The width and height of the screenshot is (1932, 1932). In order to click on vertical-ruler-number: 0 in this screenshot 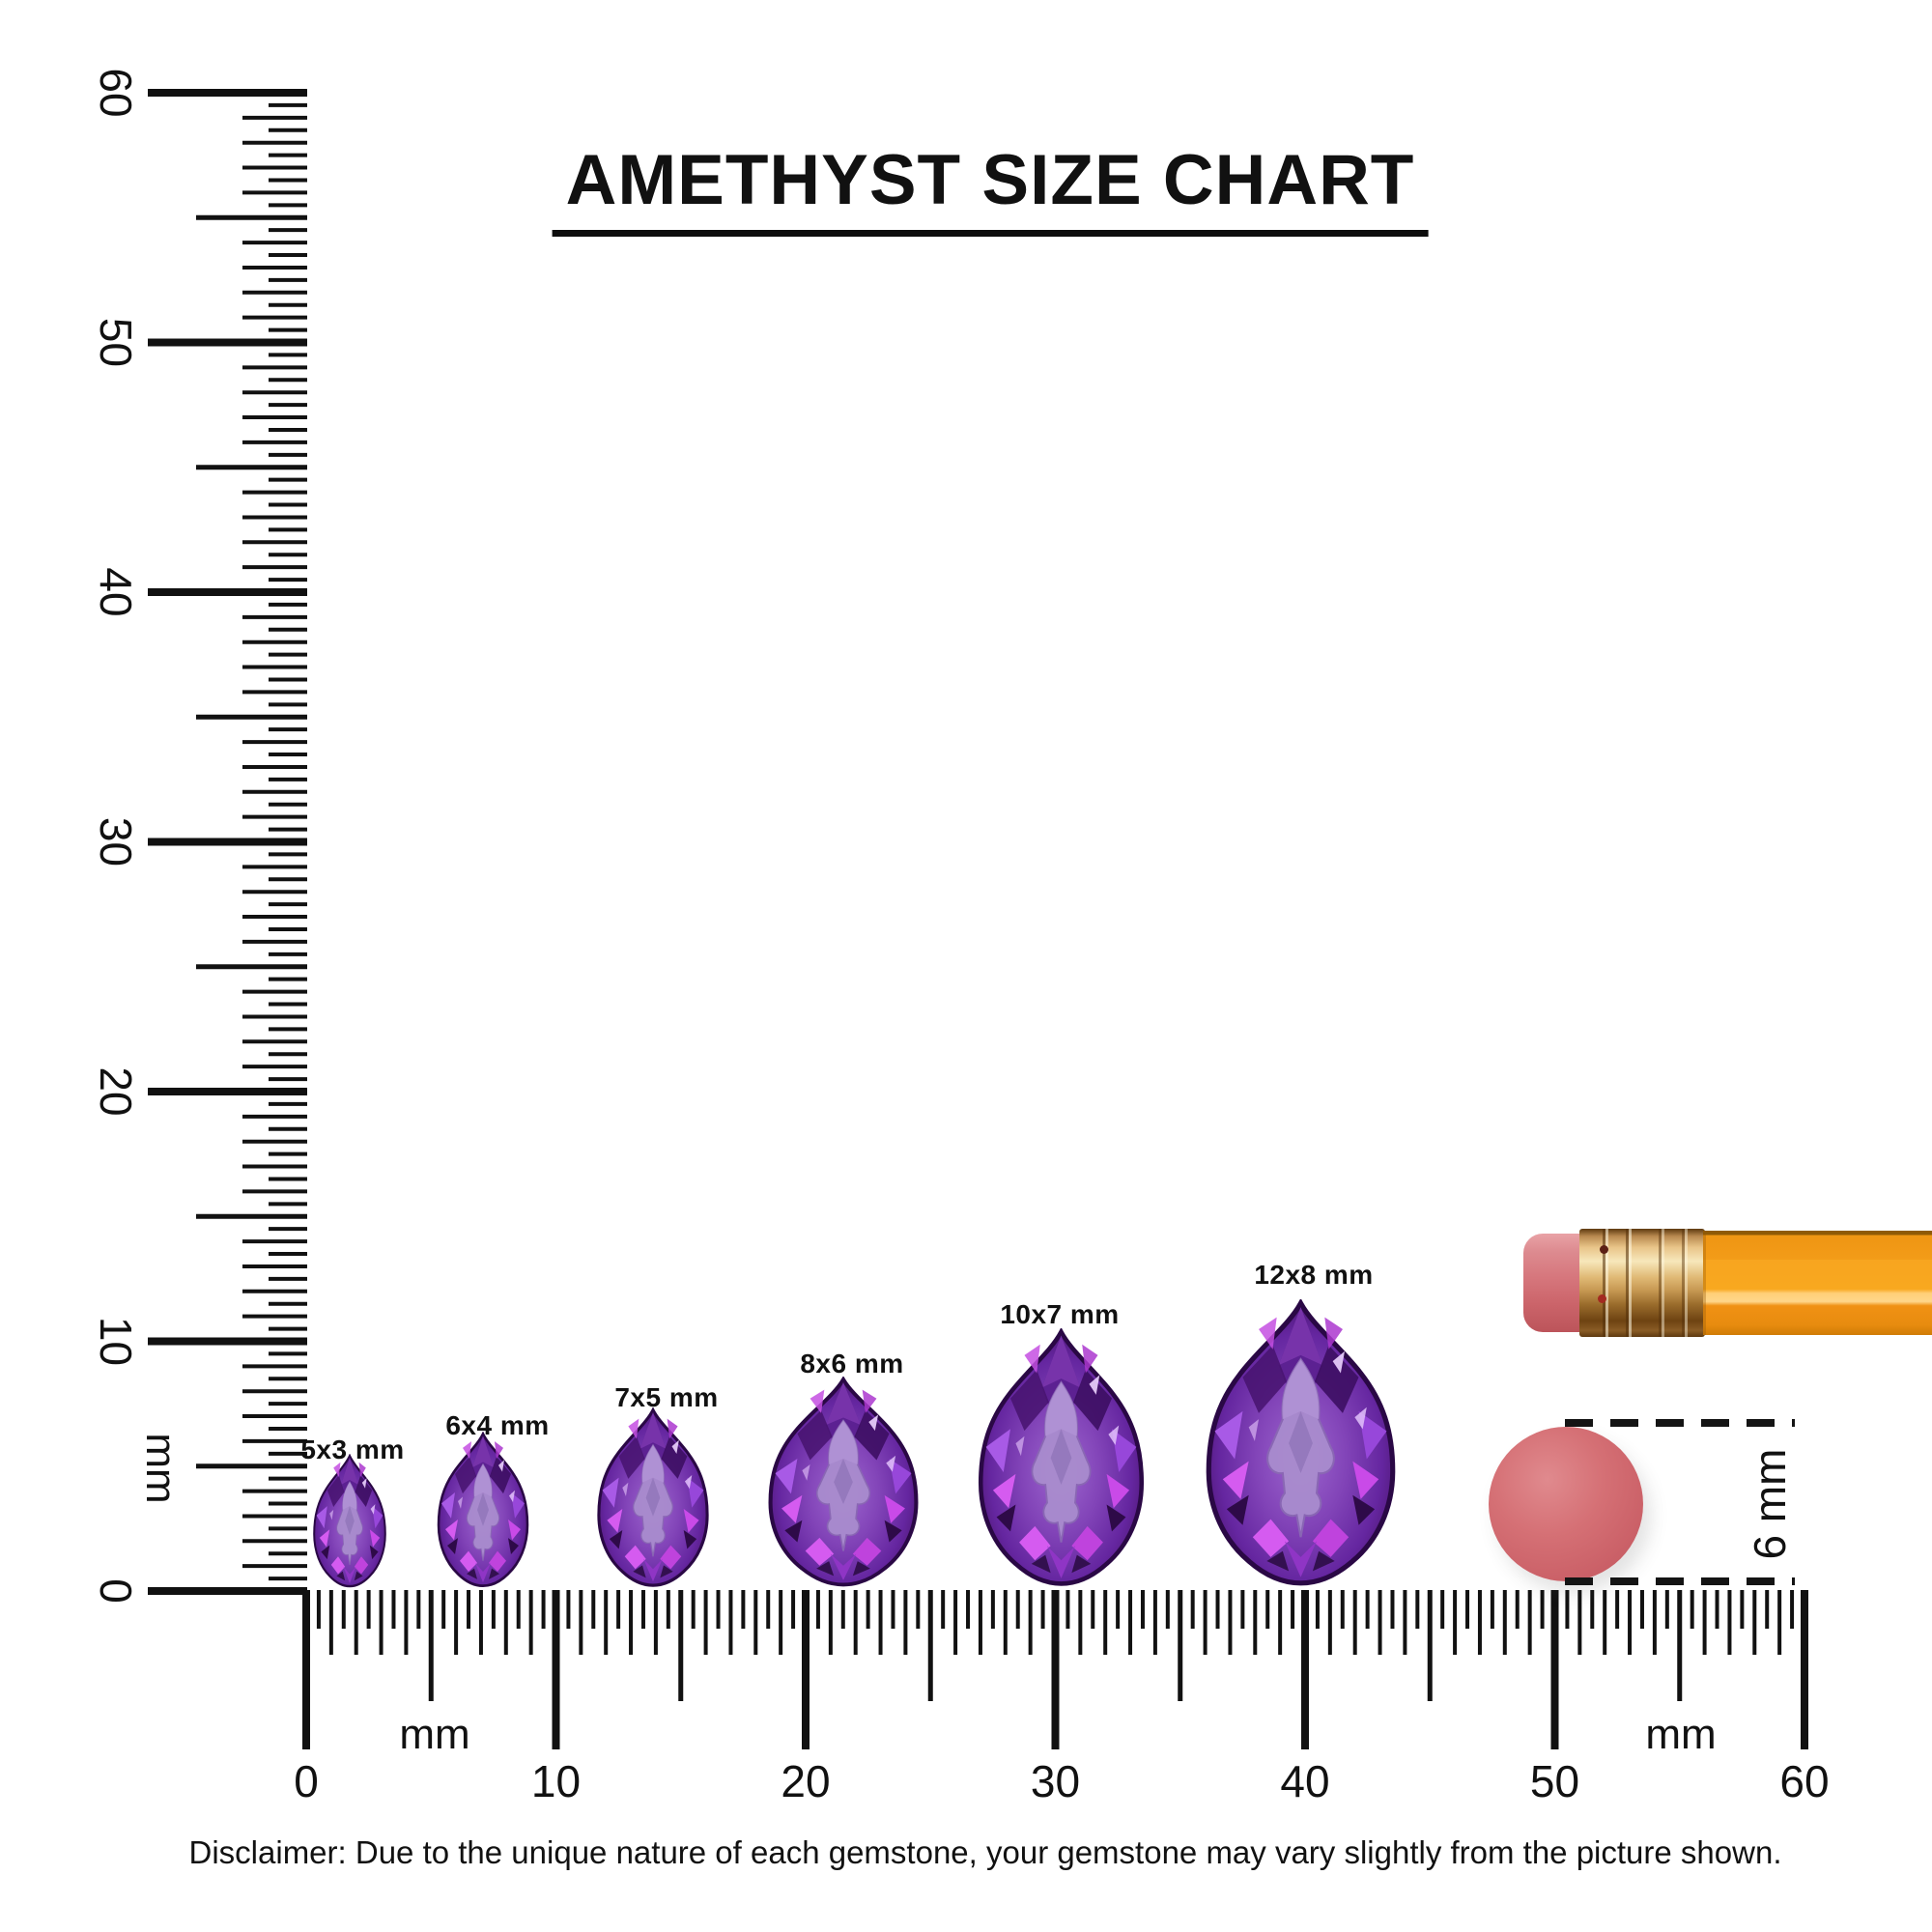, I will do `click(116, 1591)`.